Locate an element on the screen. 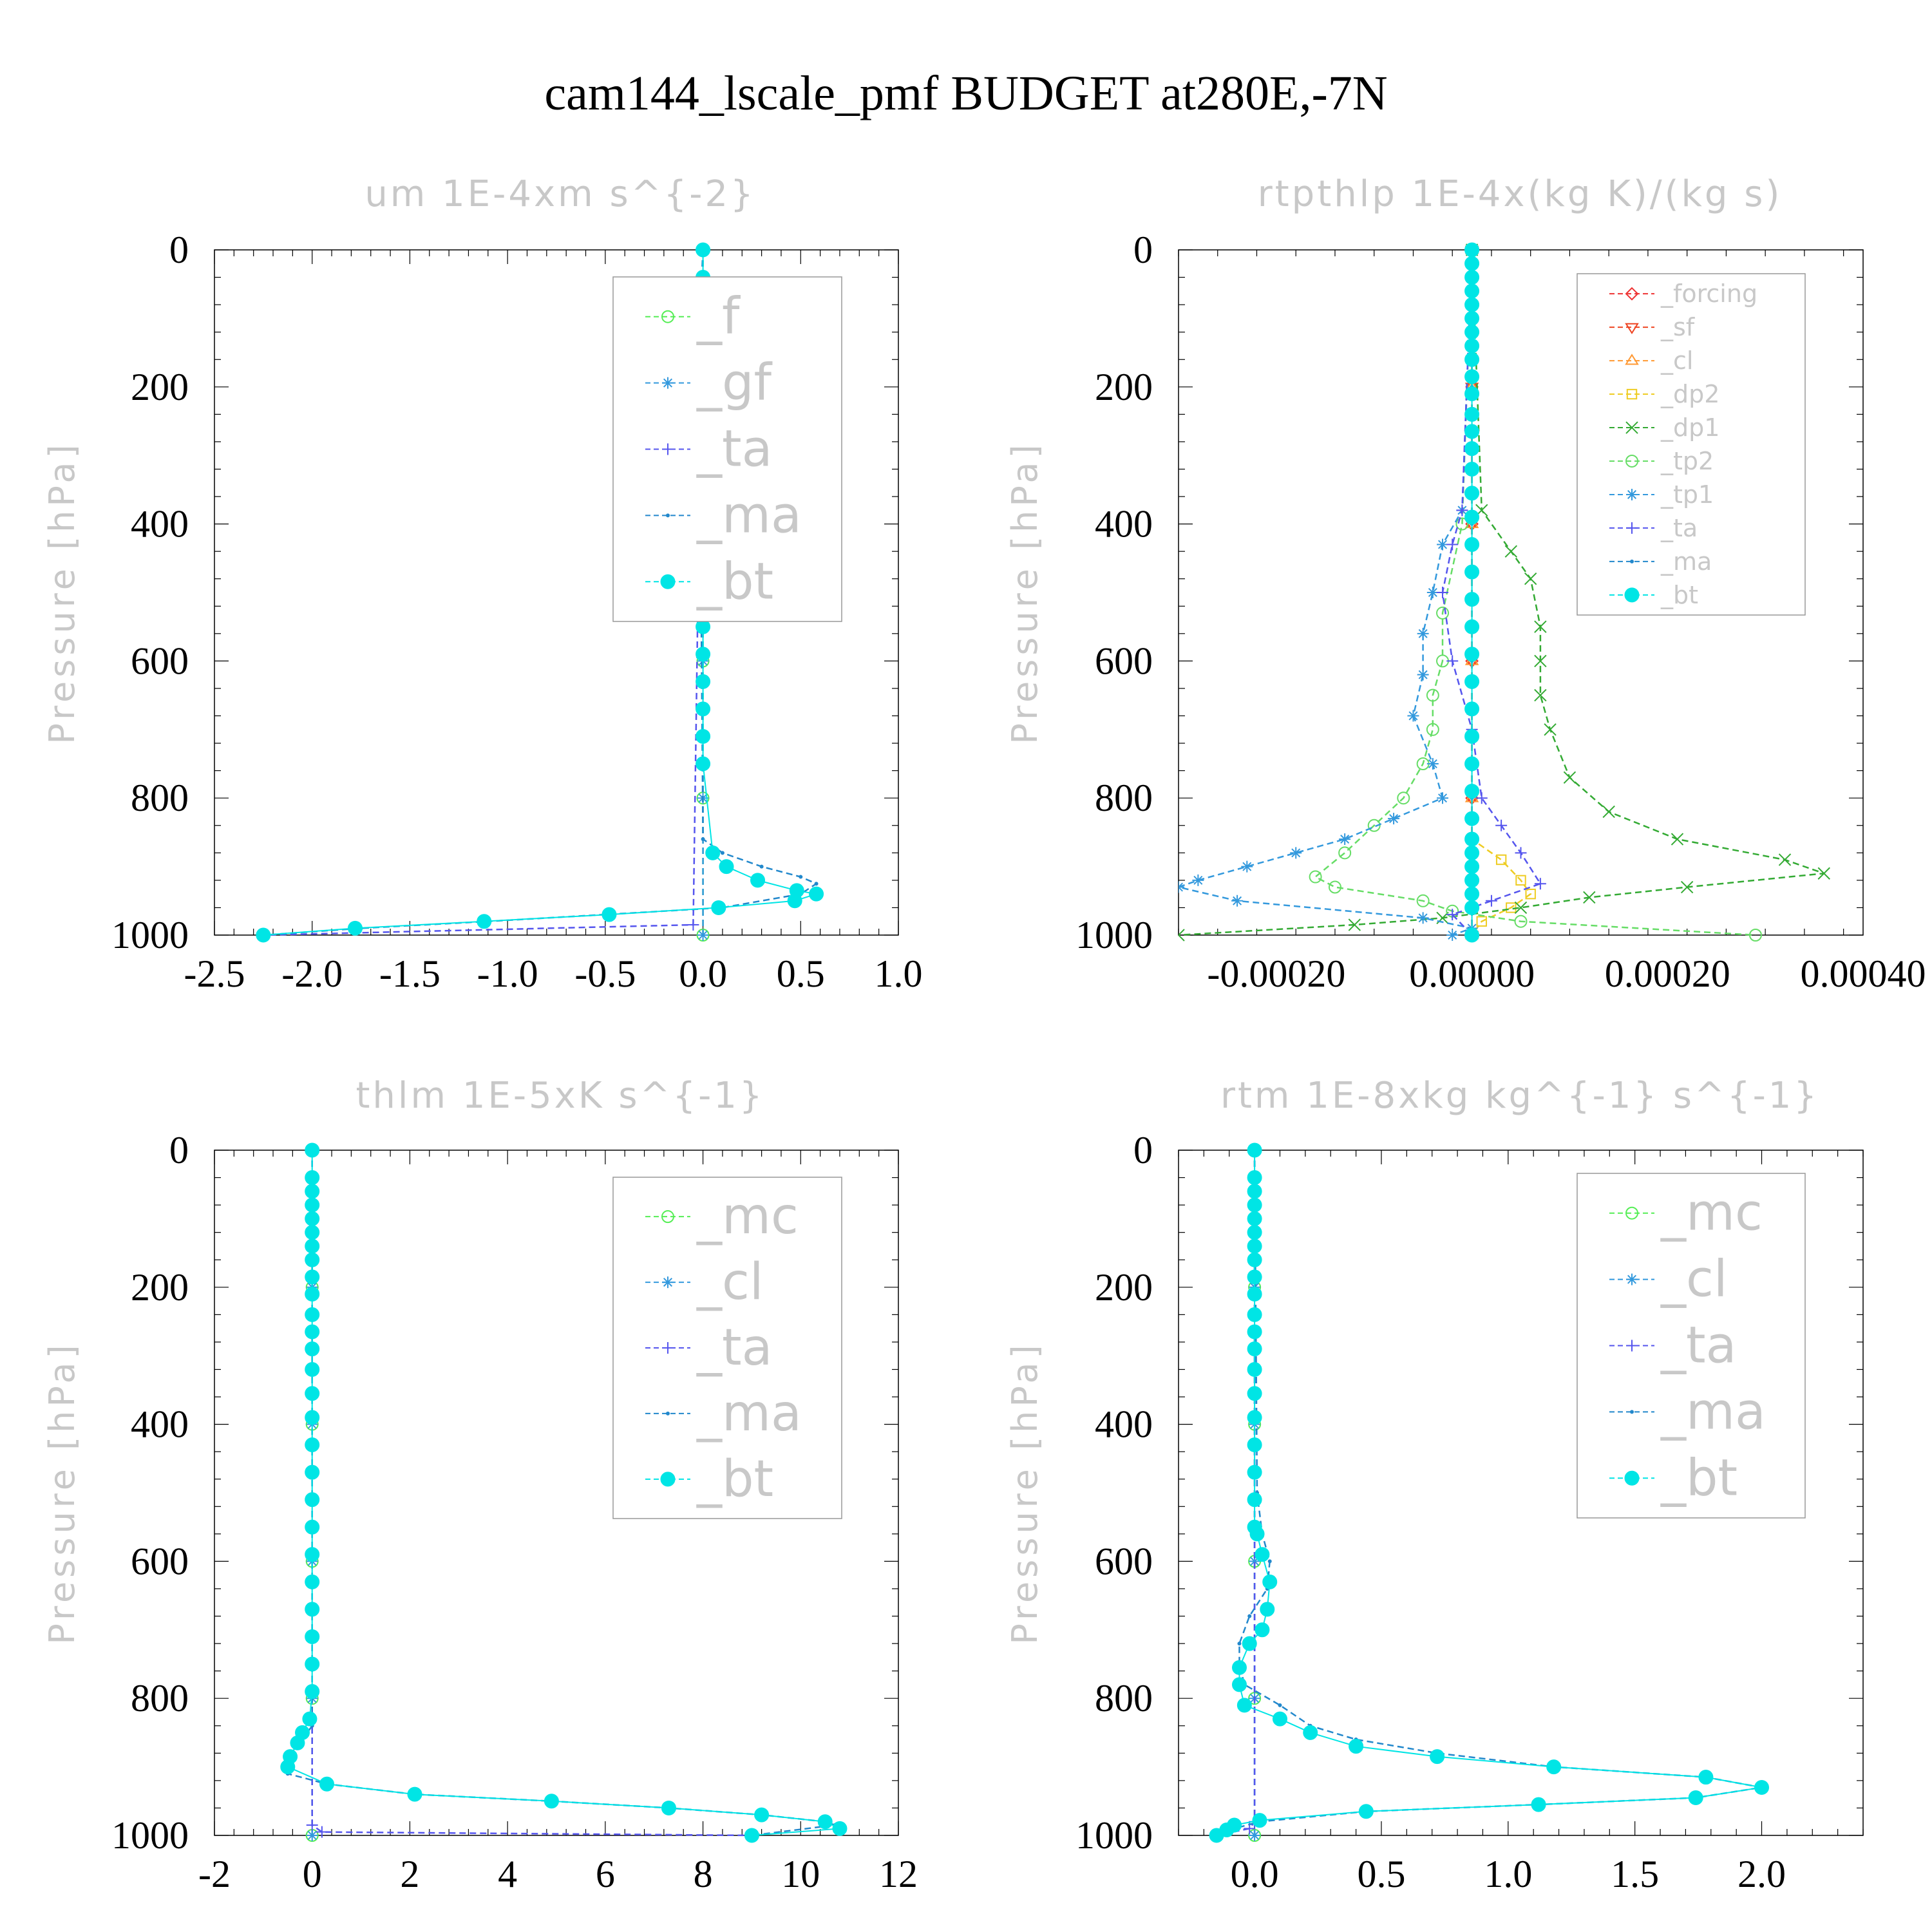 The width and height of the screenshot is (1932, 1932). legend-label: _cl is located at coordinates (730, 1282).